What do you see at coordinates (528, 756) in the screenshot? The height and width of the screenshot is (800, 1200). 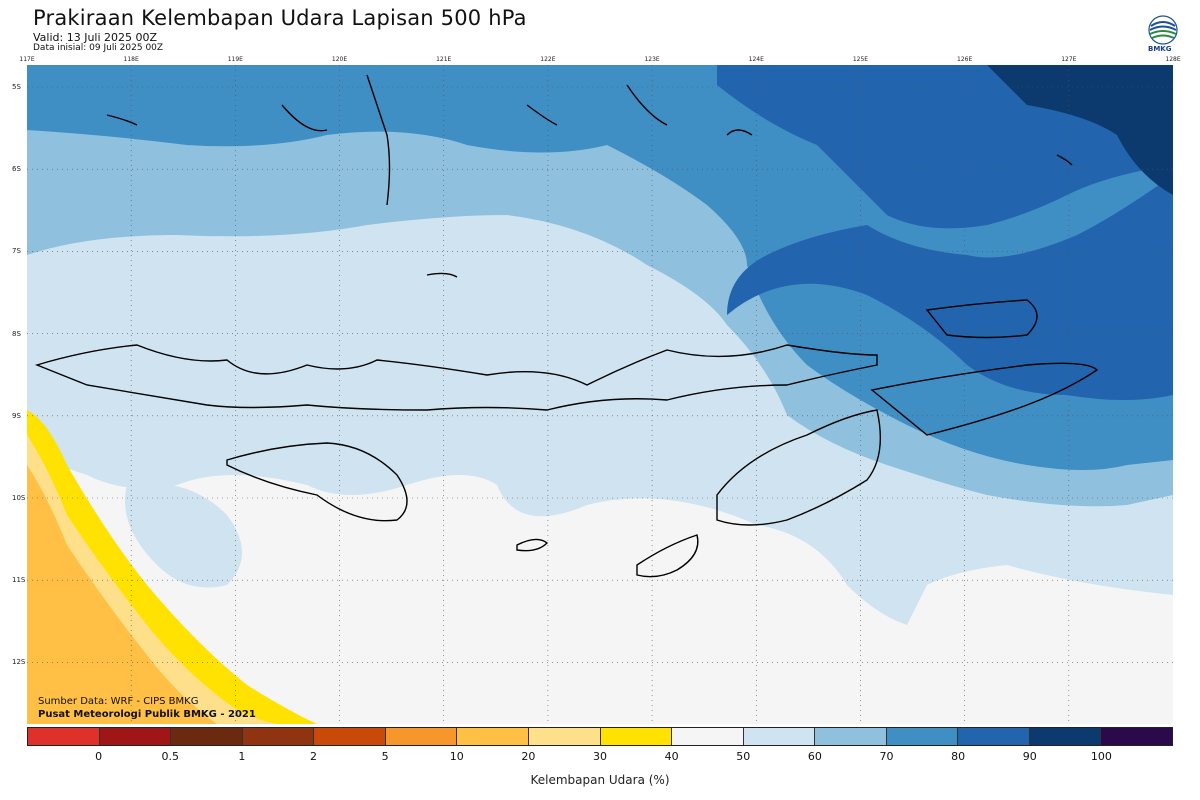 I see `colorbar-tick-label: 20` at bounding box center [528, 756].